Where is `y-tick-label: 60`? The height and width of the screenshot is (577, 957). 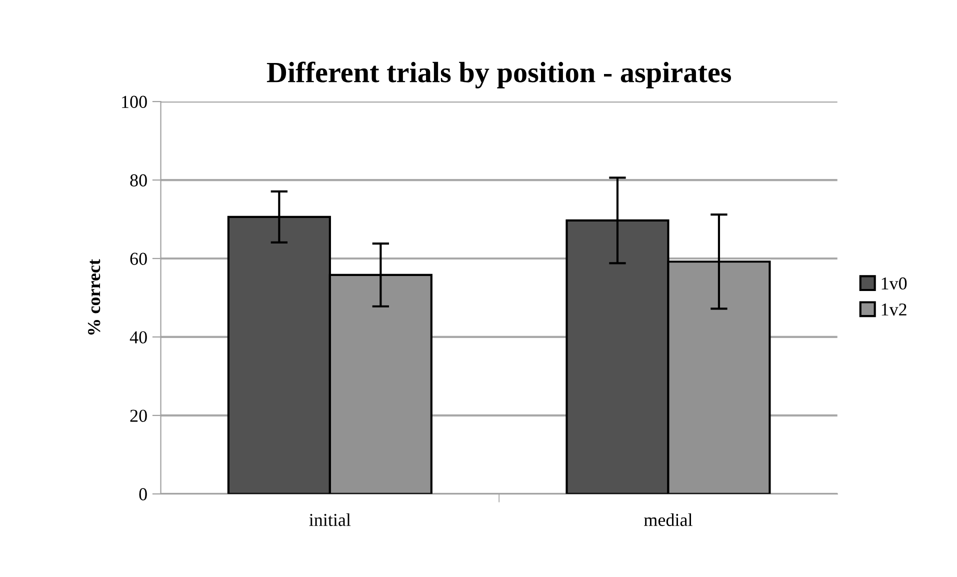
y-tick-label: 60 is located at coordinates (138, 258).